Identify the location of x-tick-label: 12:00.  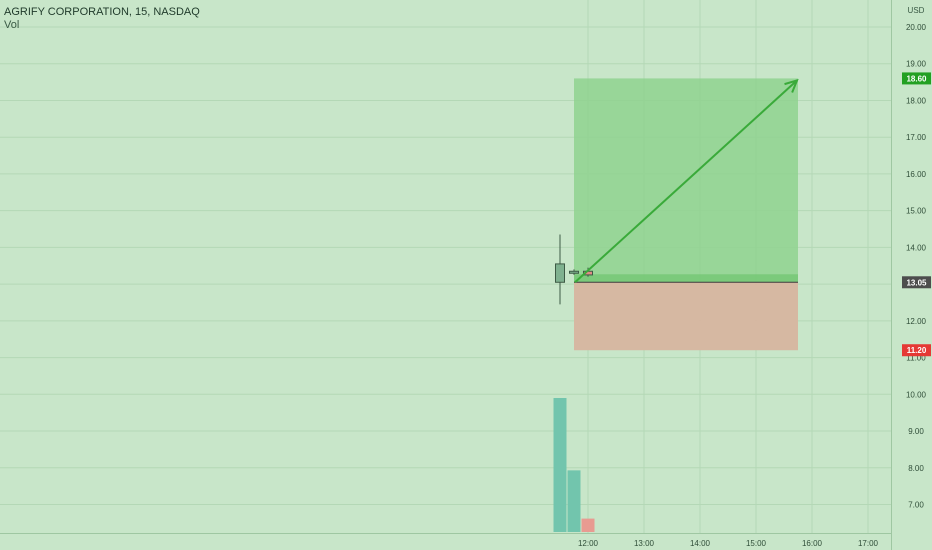
(588, 543).